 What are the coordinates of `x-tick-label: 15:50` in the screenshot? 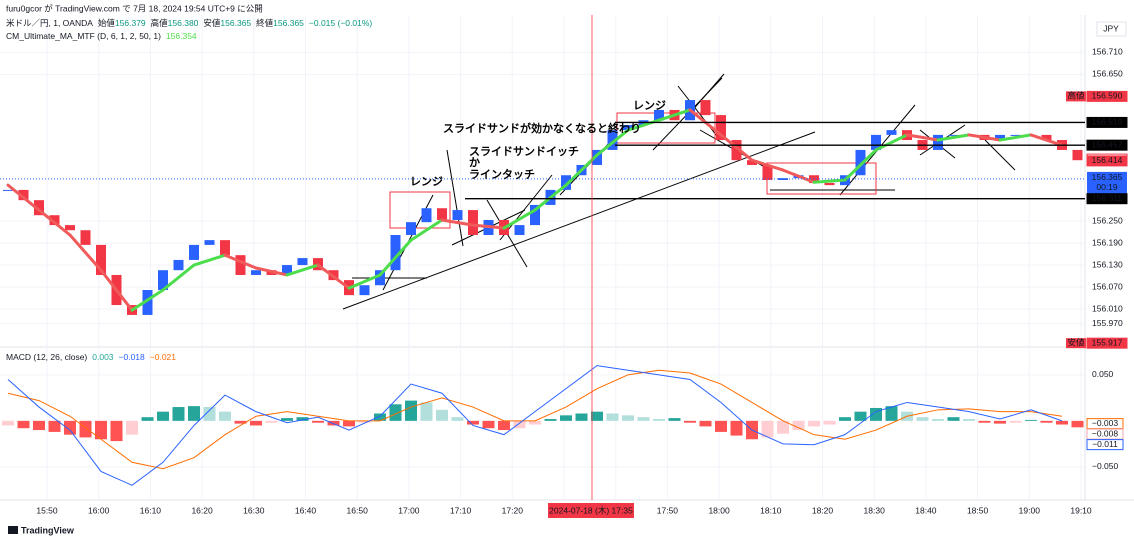 It's located at (47, 510).